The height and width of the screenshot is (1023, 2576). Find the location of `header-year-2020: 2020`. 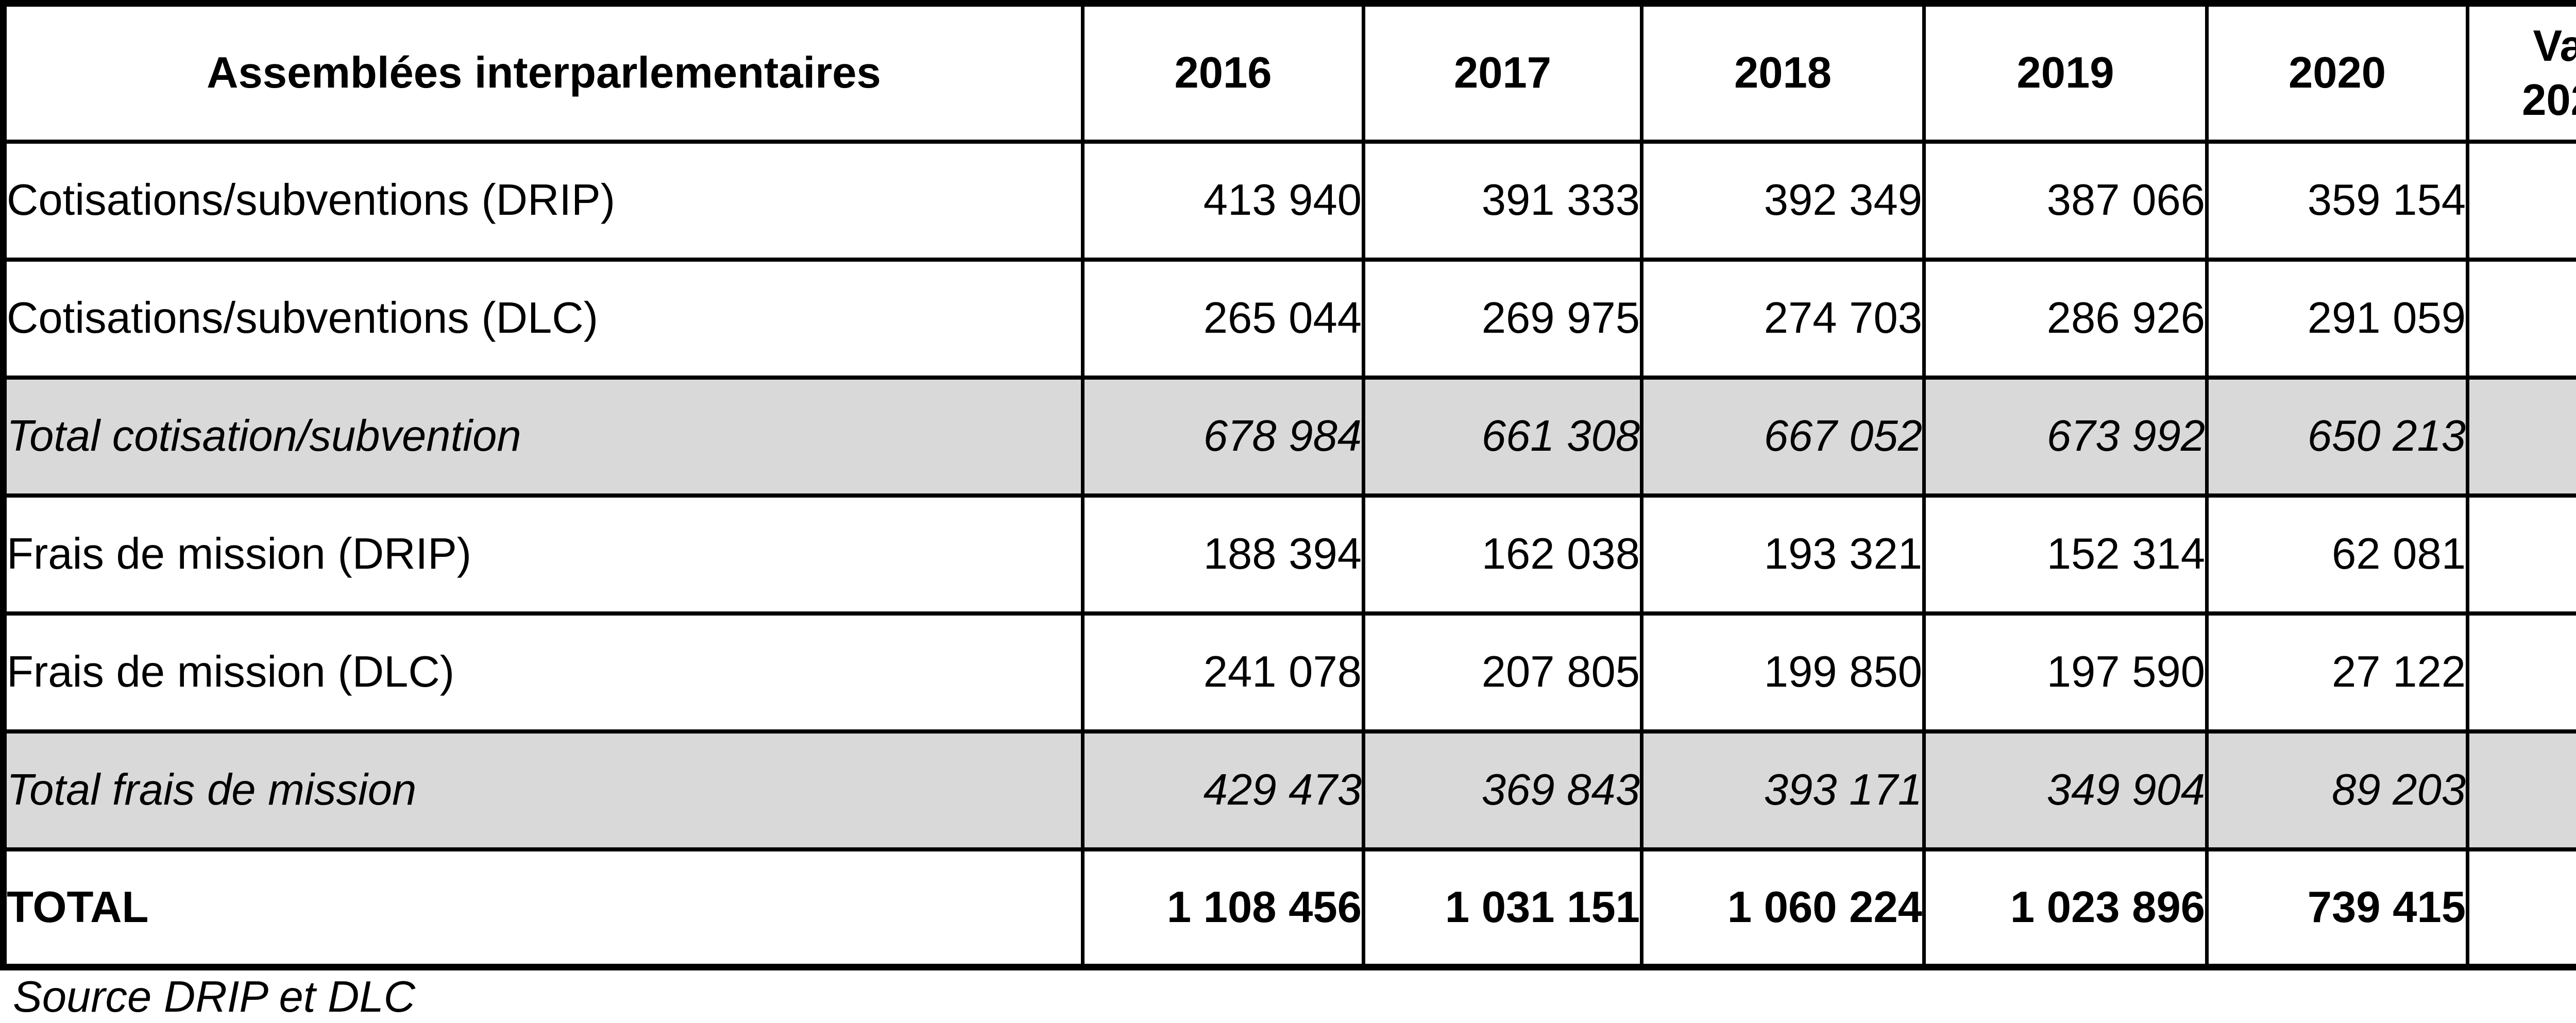

header-year-2020: 2020 is located at coordinates (2337, 72).